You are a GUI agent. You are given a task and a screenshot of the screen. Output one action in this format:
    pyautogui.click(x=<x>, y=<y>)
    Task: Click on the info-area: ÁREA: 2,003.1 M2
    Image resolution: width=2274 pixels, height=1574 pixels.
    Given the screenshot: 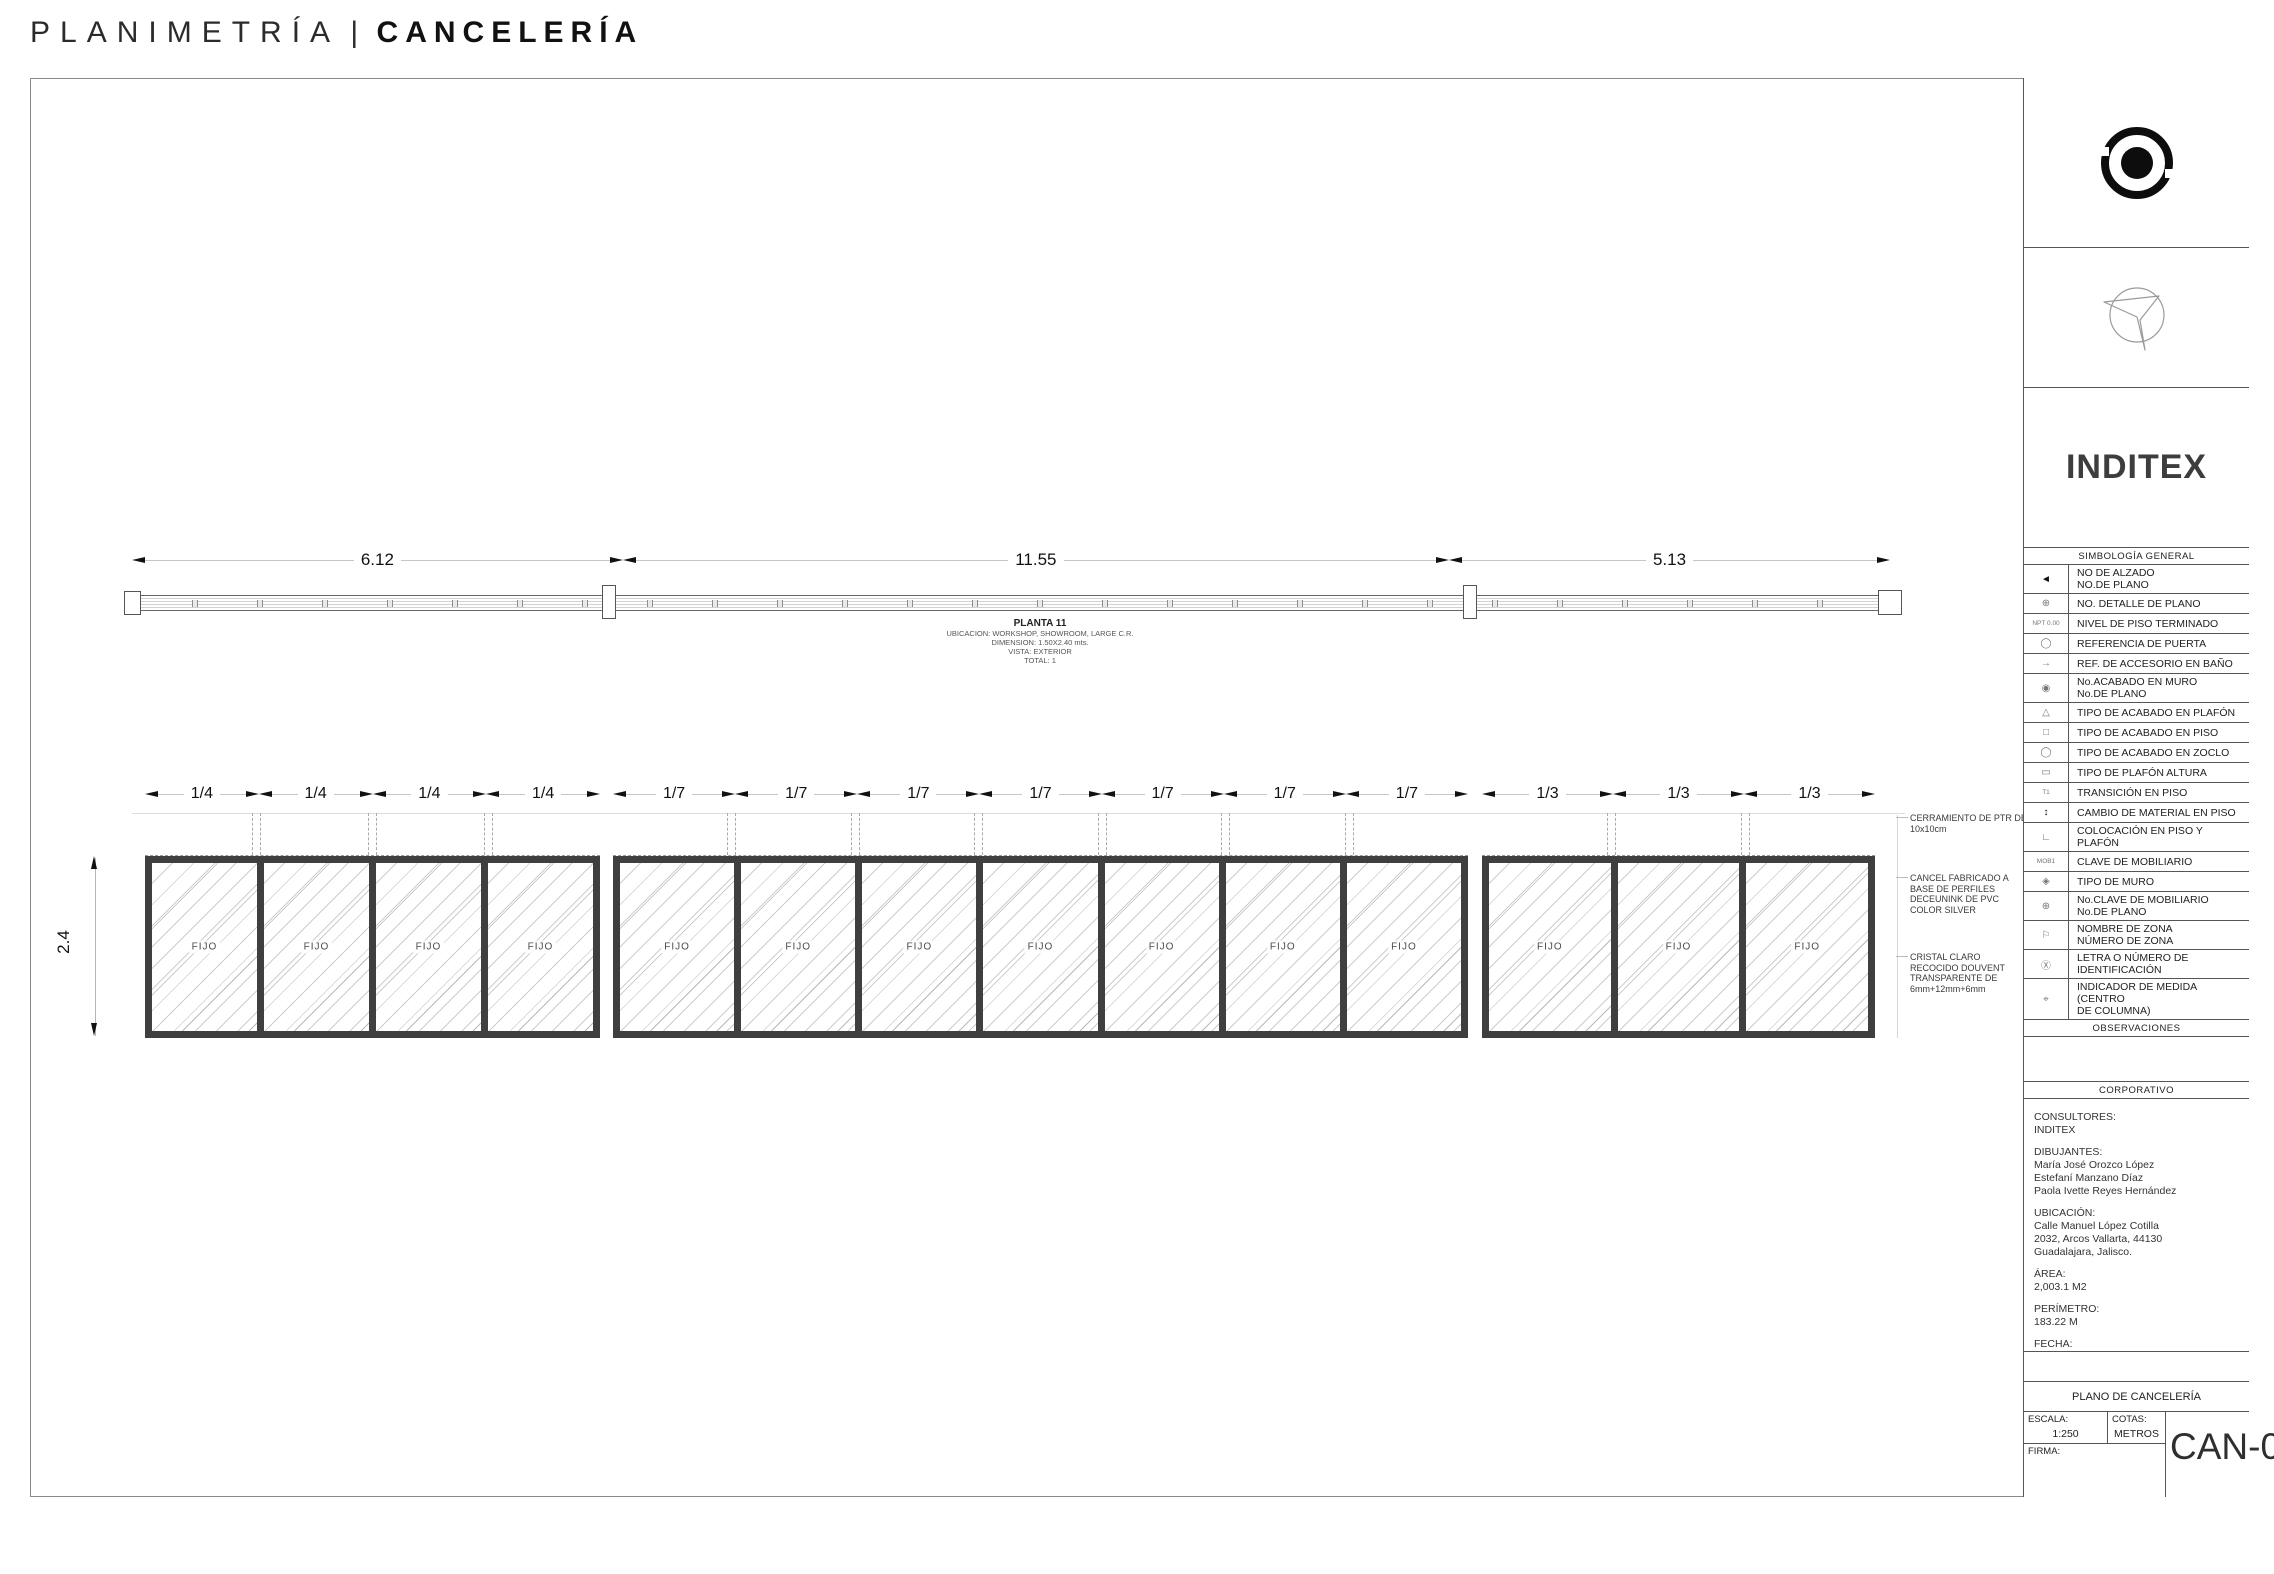 What is the action you would take?
    pyautogui.click(x=2136, y=1281)
    